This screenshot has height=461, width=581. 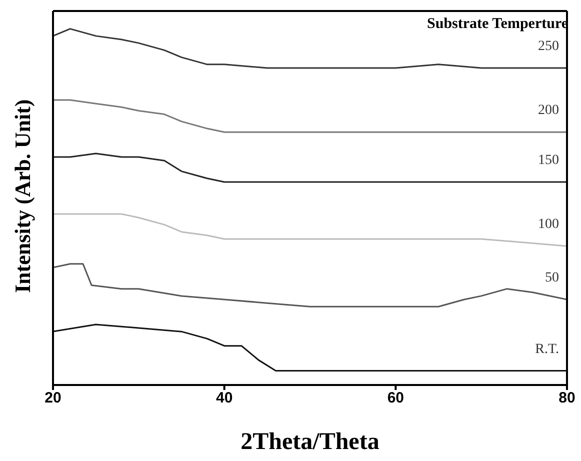 What do you see at coordinates (567, 398) in the screenshot?
I see `x-tick-label: 80` at bounding box center [567, 398].